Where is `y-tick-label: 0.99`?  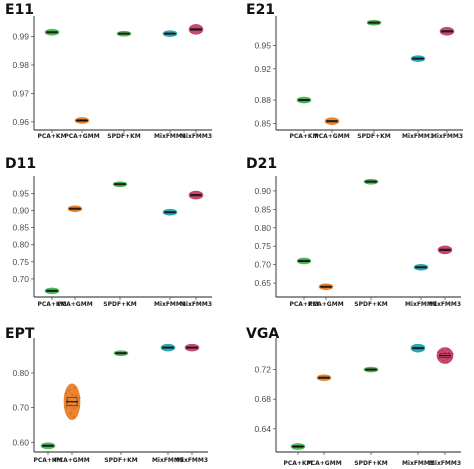
y-tick-label: 0.99 is located at coordinates (20, 37).